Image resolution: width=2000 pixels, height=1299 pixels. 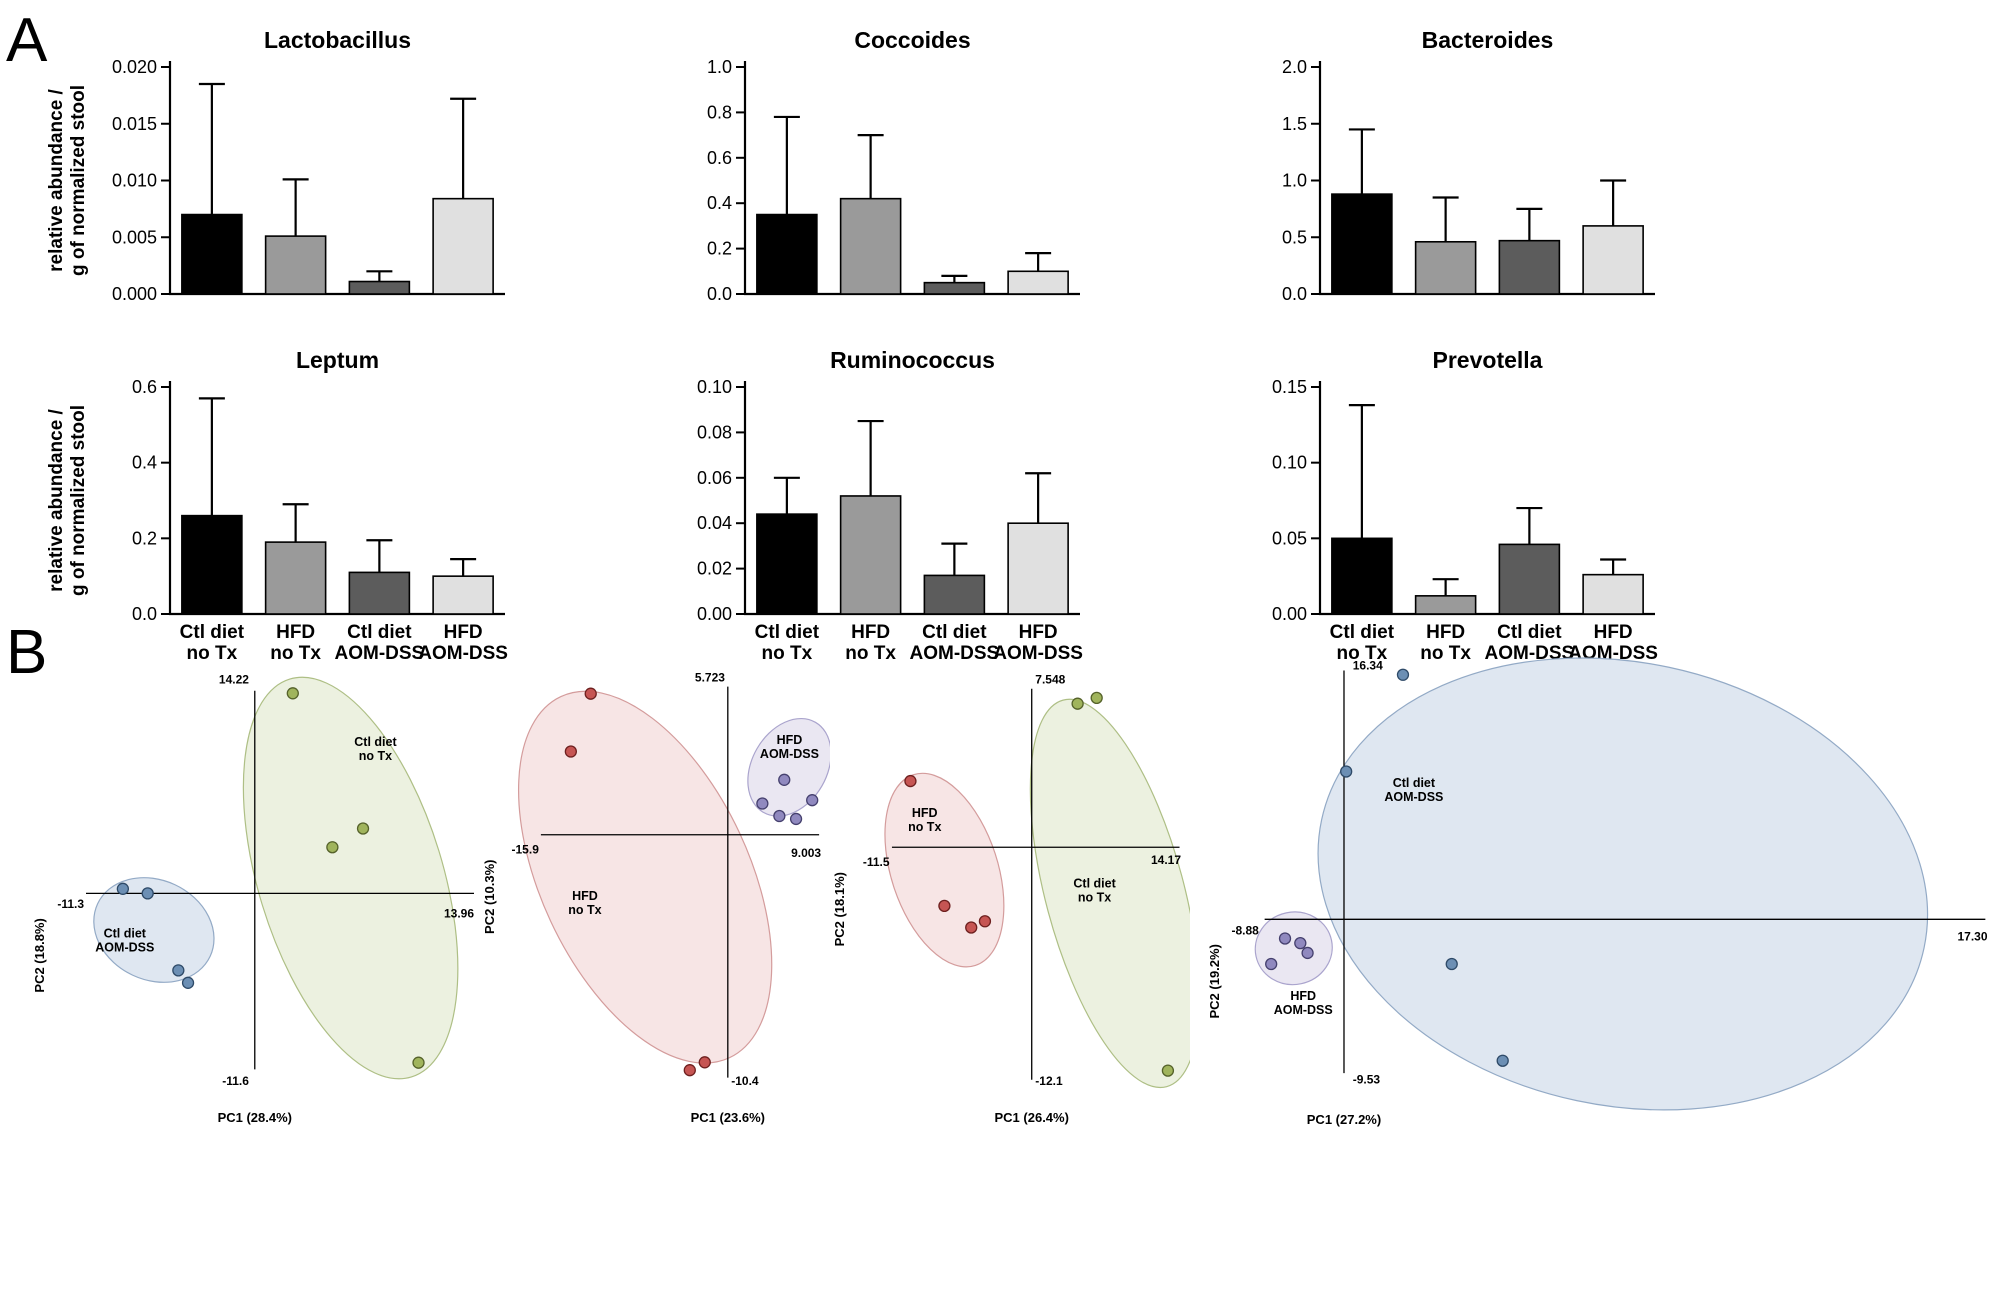 I want to click on y-tick-label: 1.0, so click(x=1294, y=181).